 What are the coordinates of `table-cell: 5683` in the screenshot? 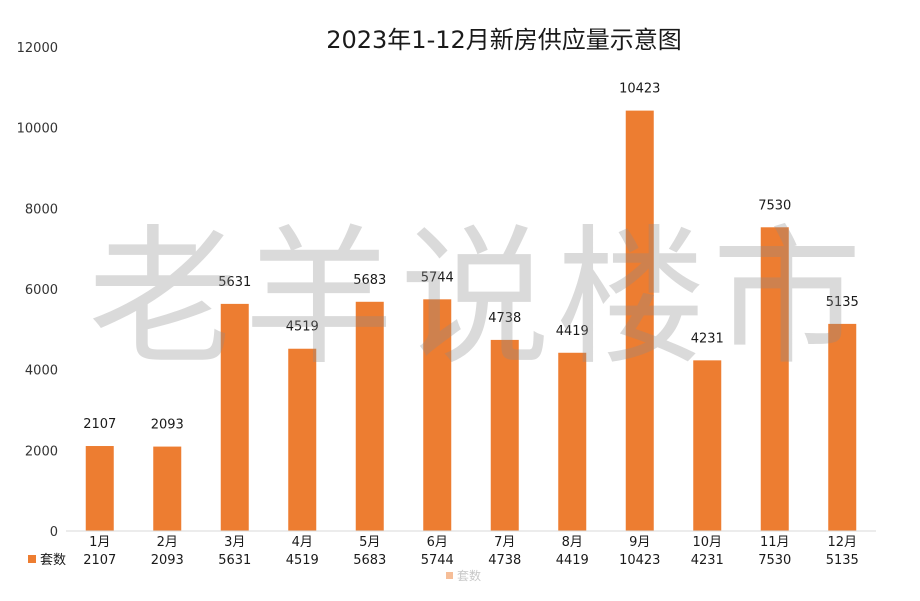 It's located at (369, 560).